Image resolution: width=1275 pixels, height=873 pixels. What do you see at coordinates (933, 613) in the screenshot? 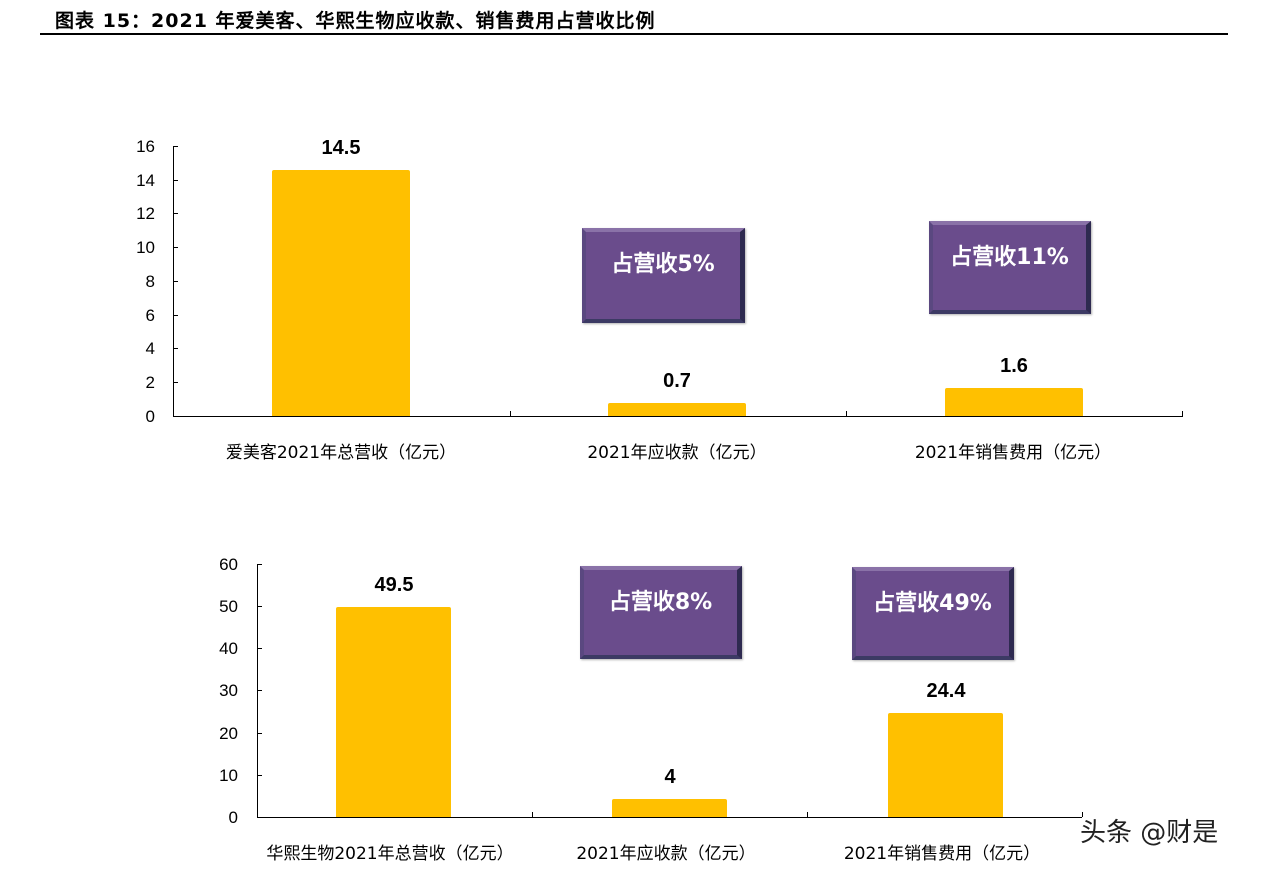
I see `callout-sales-expense-ratio: 占营收49%` at bounding box center [933, 613].